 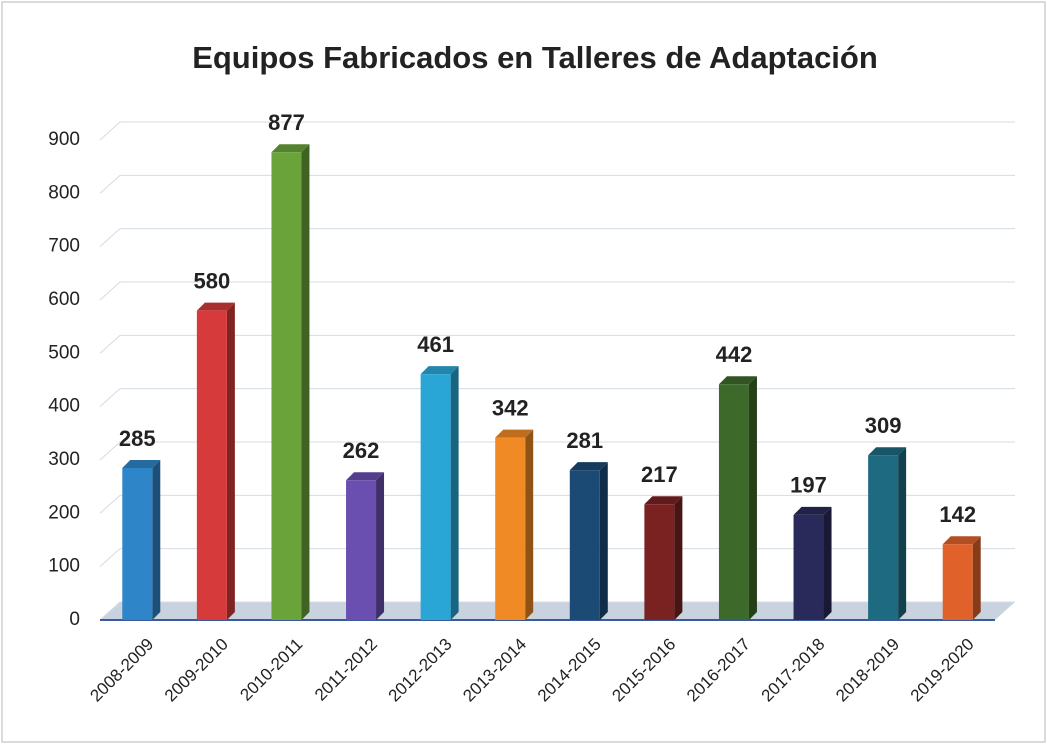 I want to click on y-tick-label: 900, so click(x=64, y=139).